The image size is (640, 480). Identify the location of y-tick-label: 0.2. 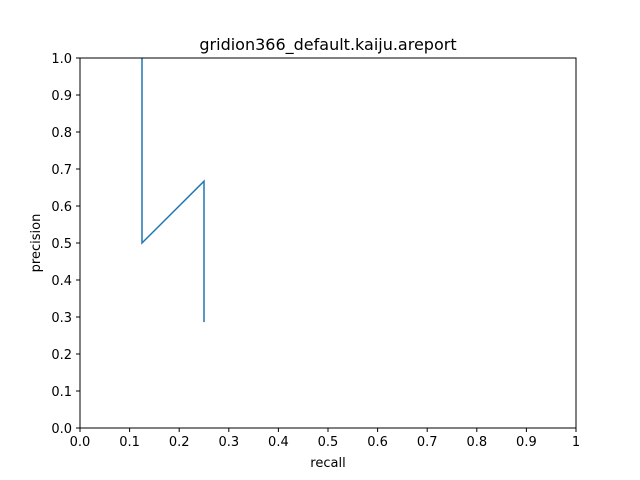
(61, 355).